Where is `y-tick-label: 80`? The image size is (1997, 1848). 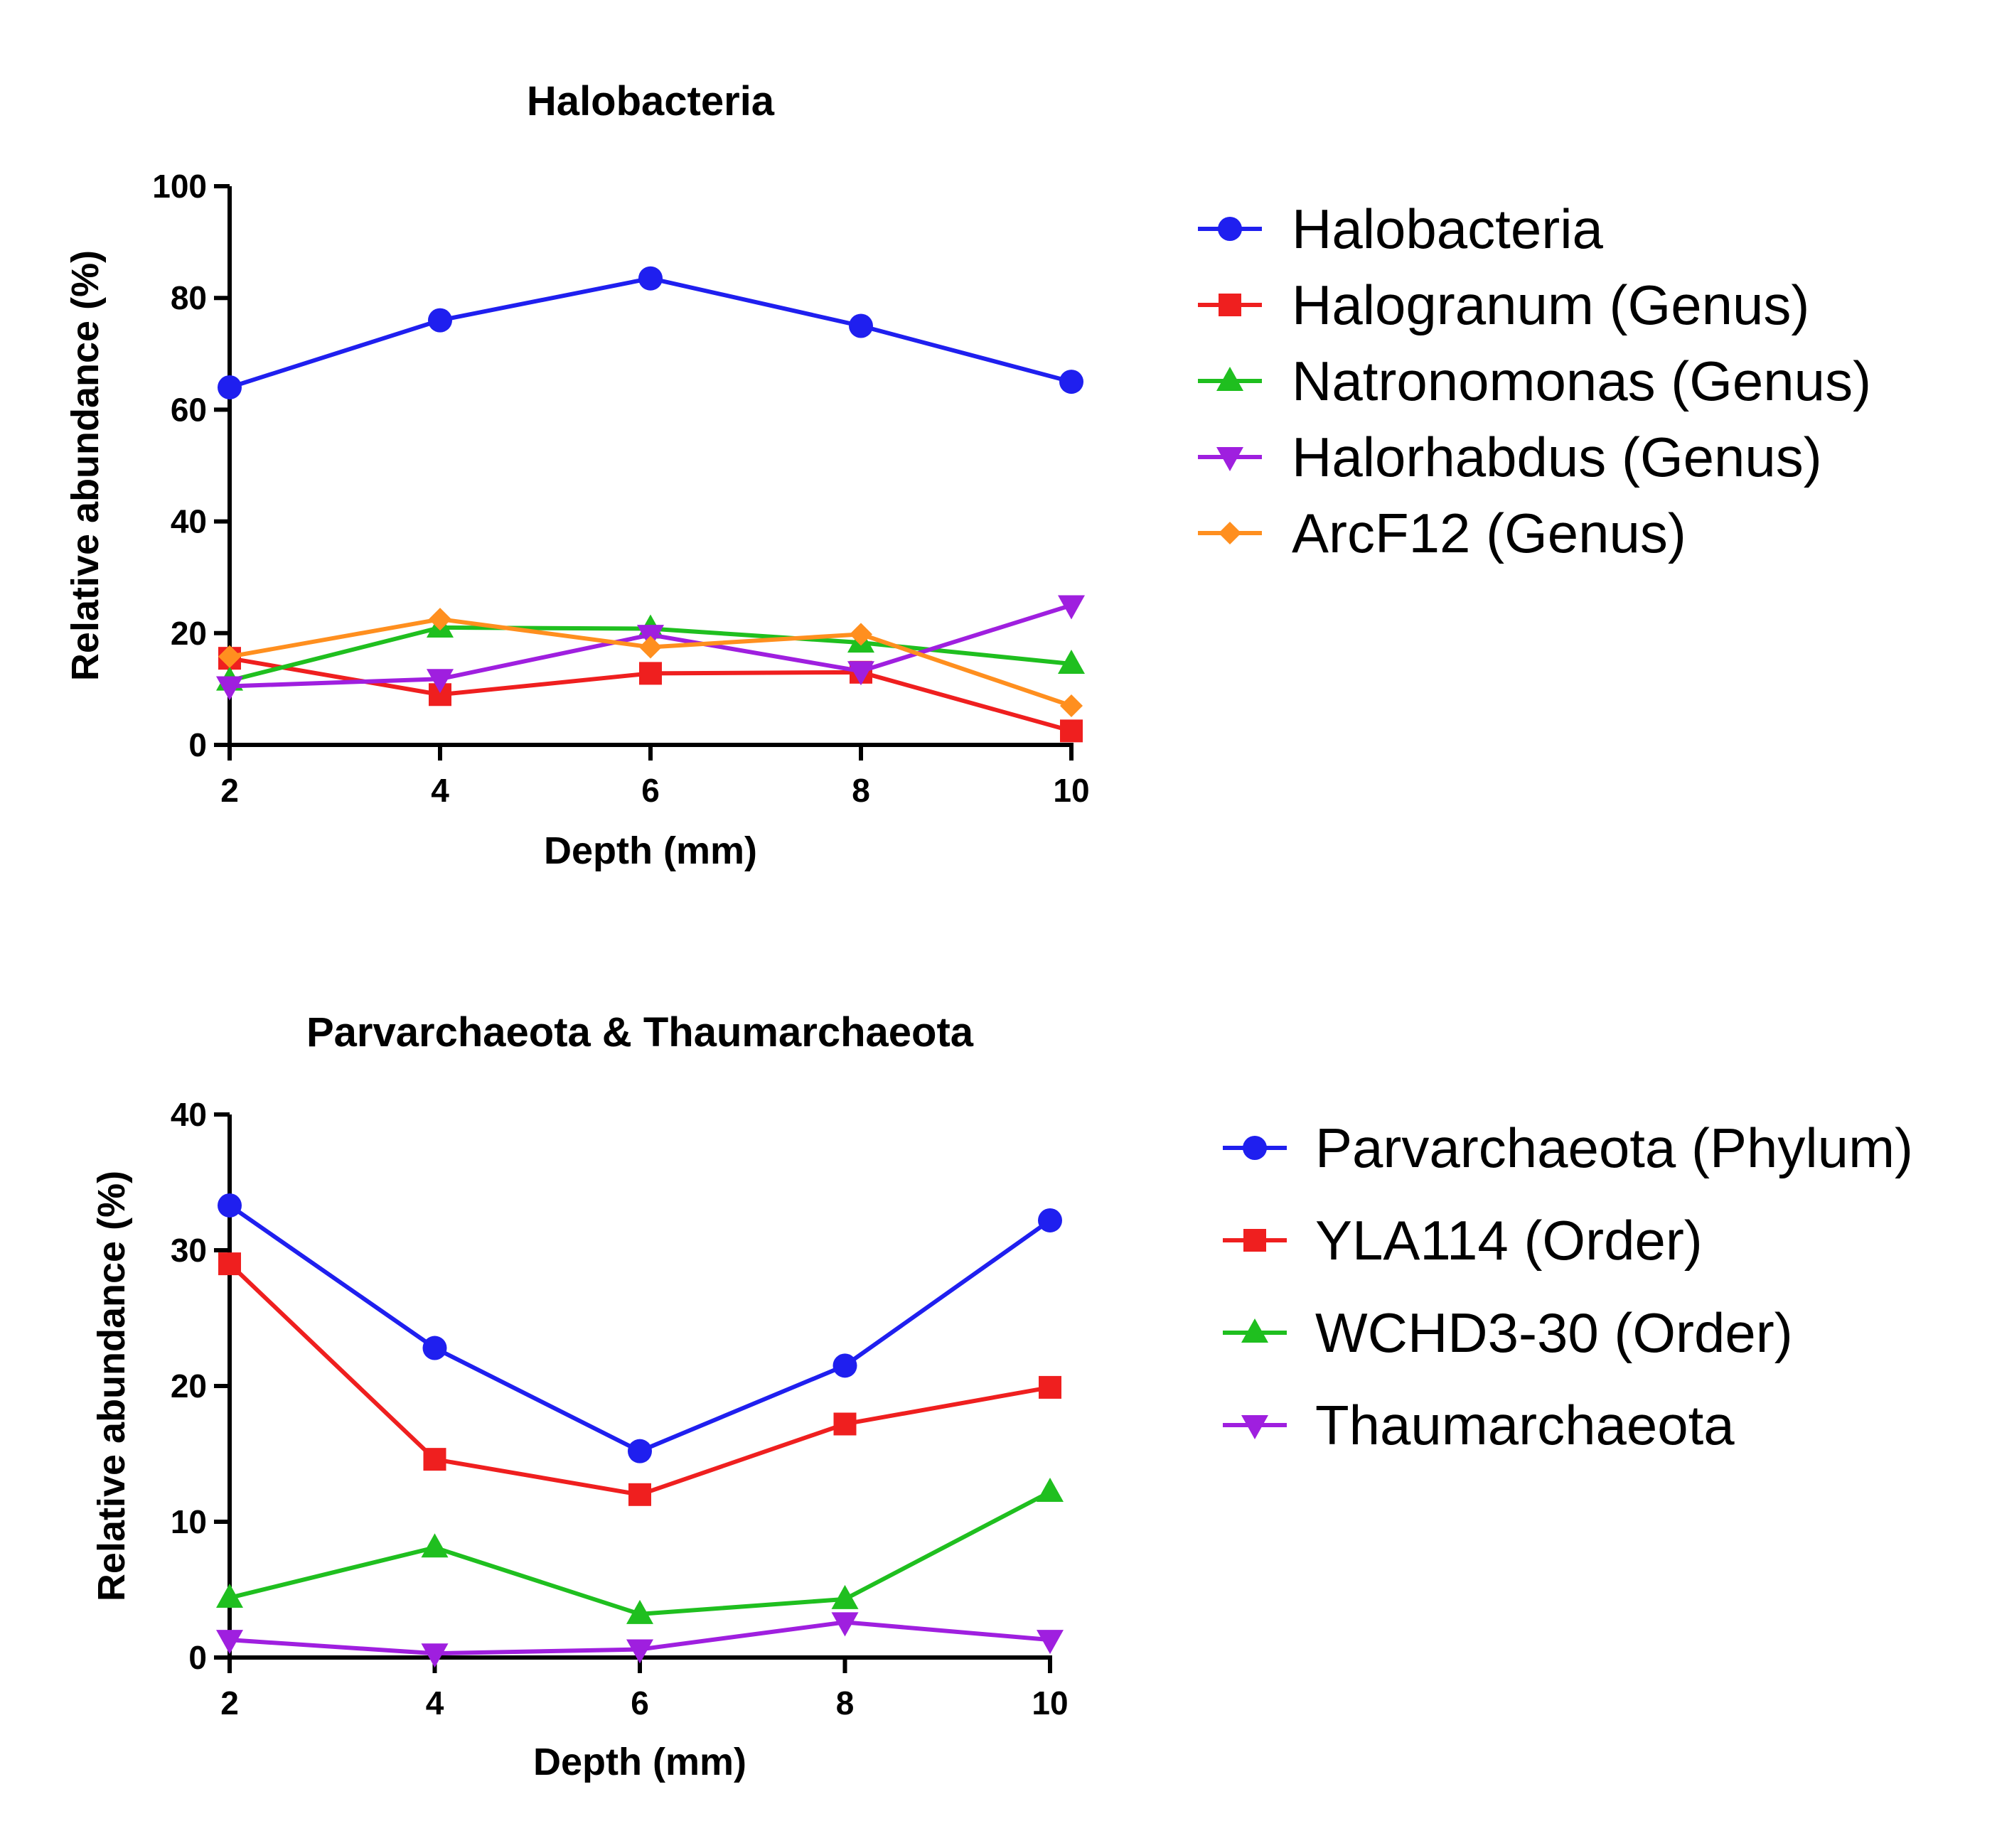
y-tick-label: 80 is located at coordinates (189, 297).